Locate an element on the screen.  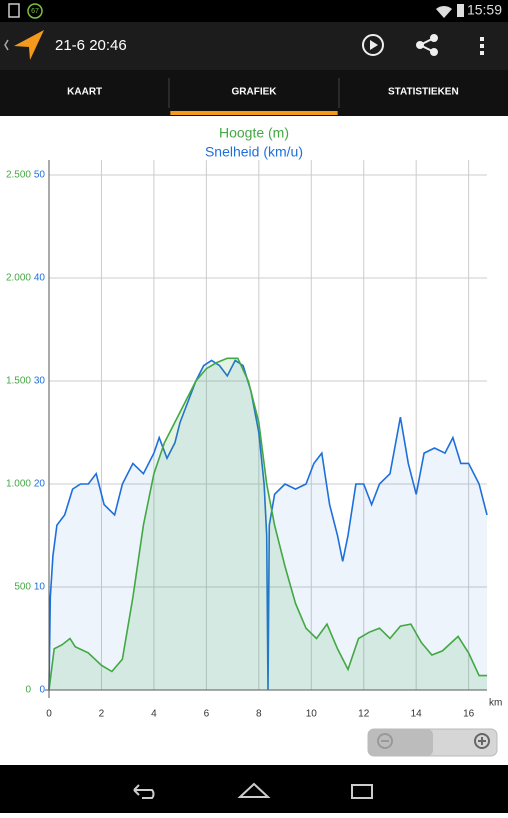
y-tick-label: 50 is located at coordinates (40, 175).